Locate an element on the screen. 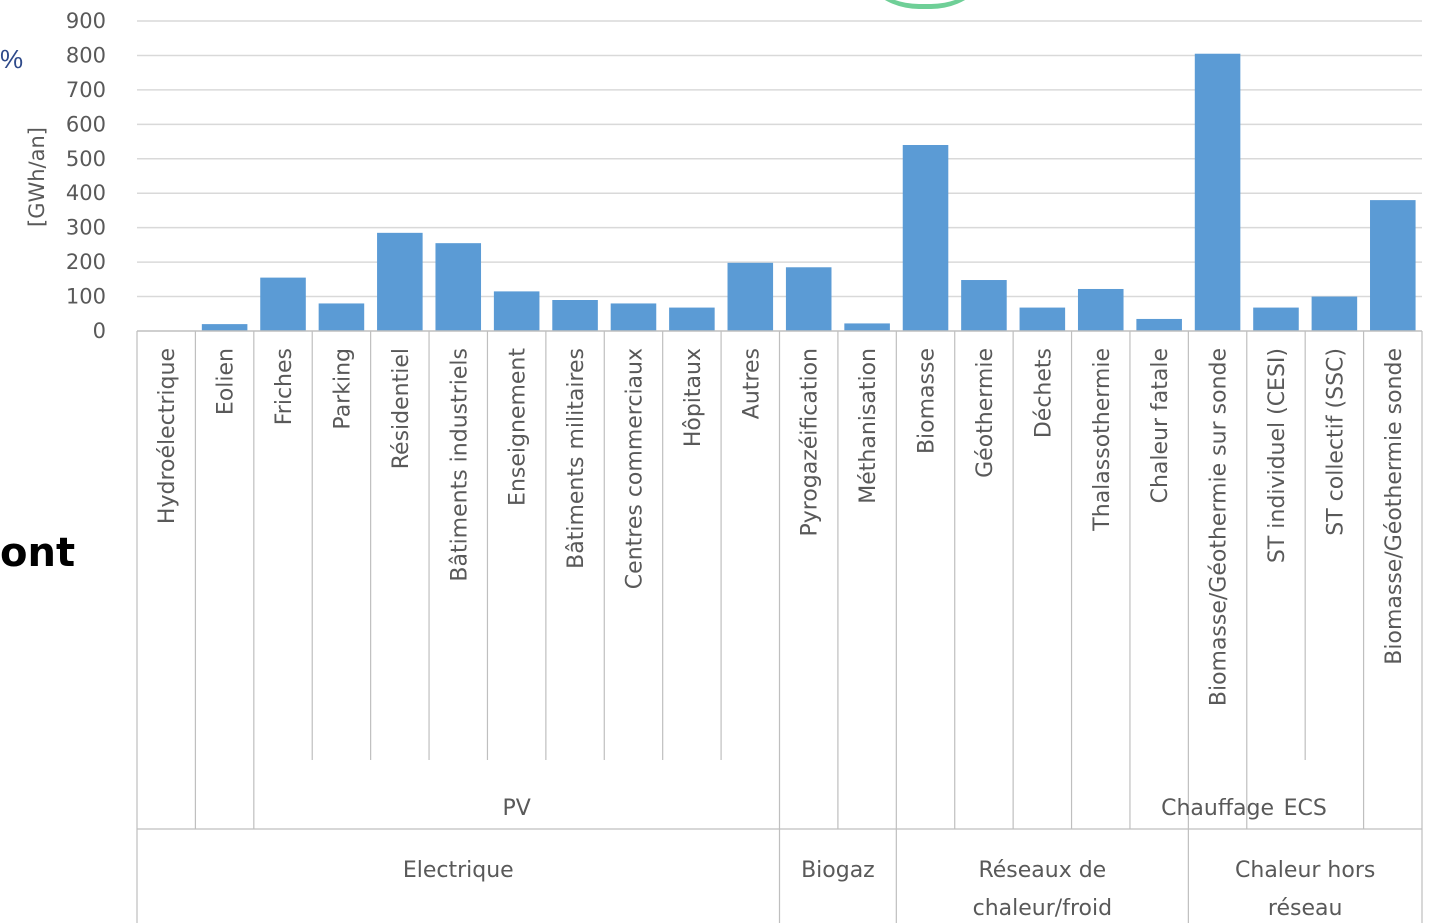  category-label: Friches is located at coordinates (284, 386).